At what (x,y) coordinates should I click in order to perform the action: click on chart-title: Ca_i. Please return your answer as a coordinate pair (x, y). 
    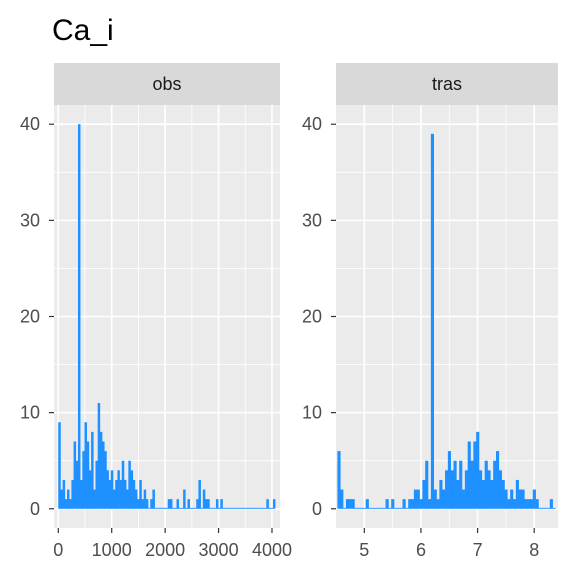
    Looking at the image, I should click on (83, 30).